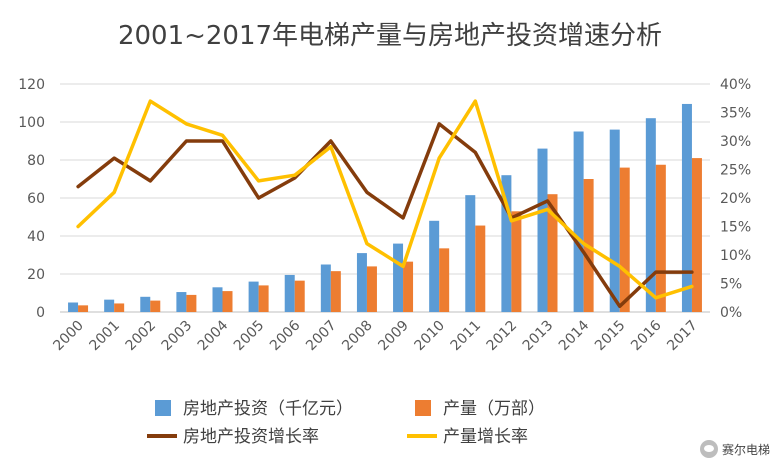  What do you see at coordinates (735, 256) in the screenshot?
I see `right-tick-label: 10%` at bounding box center [735, 256].